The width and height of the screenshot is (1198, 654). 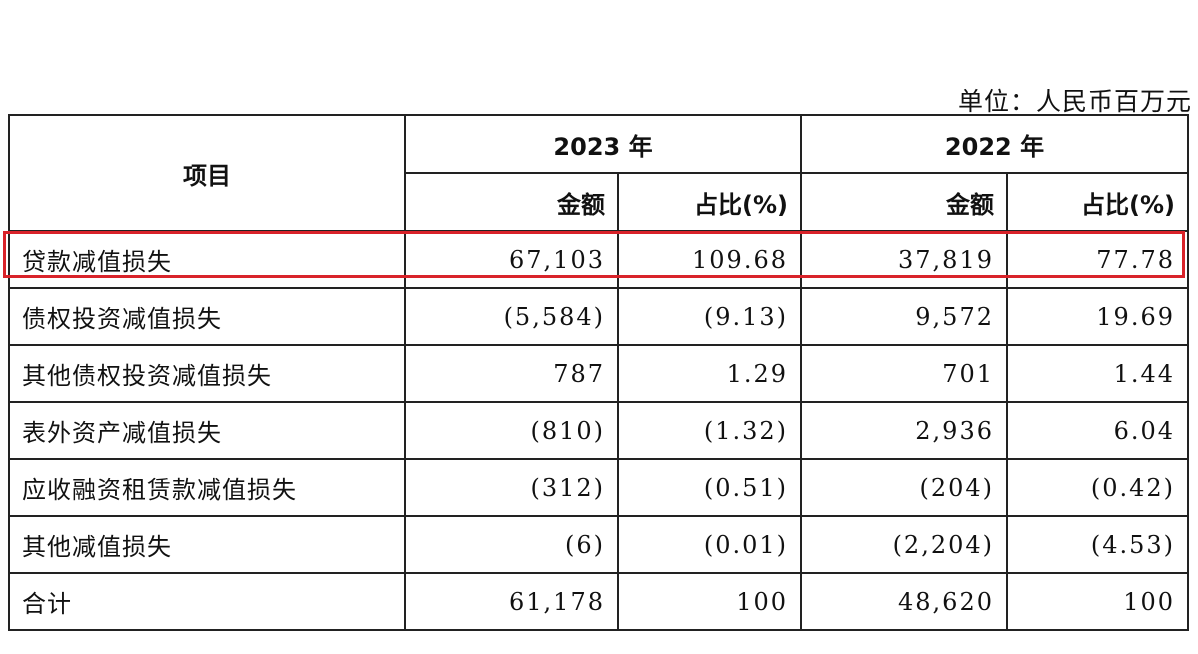 What do you see at coordinates (904, 373) in the screenshot?
I see `amount-2022: 701` at bounding box center [904, 373].